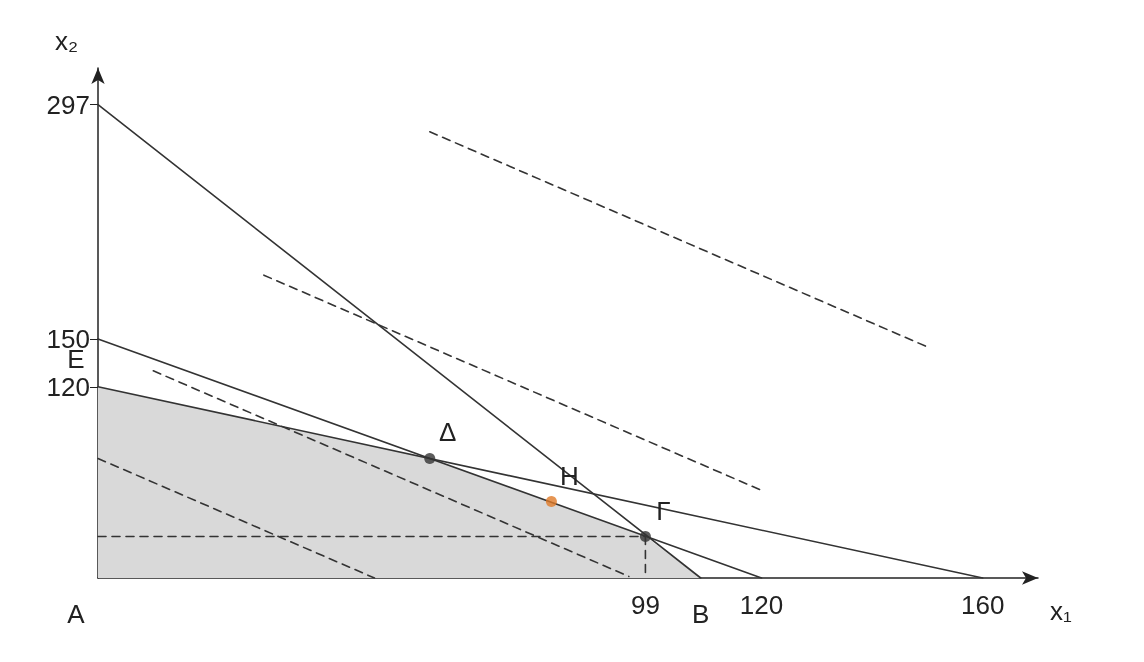  What do you see at coordinates (983, 605) in the screenshot?
I see `x-tick-label: 160` at bounding box center [983, 605].